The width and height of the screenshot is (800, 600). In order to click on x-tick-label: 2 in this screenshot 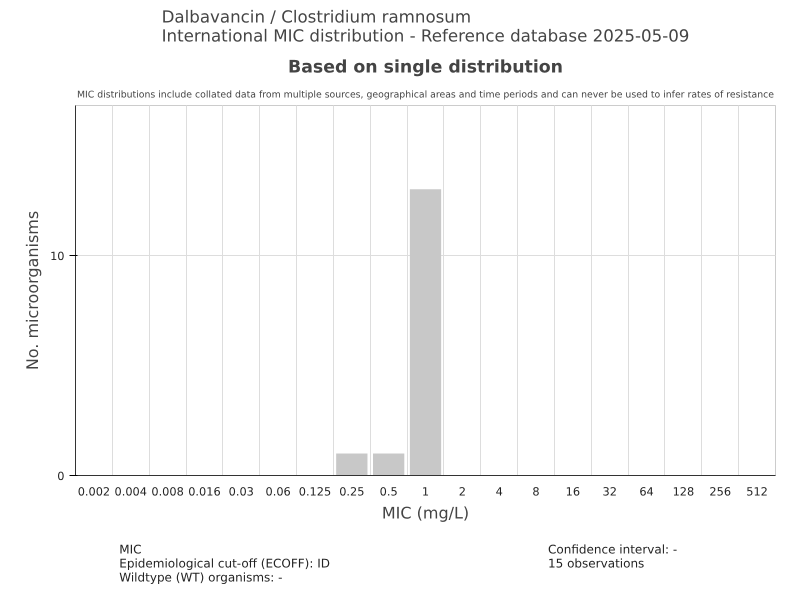, I will do `click(462, 491)`.